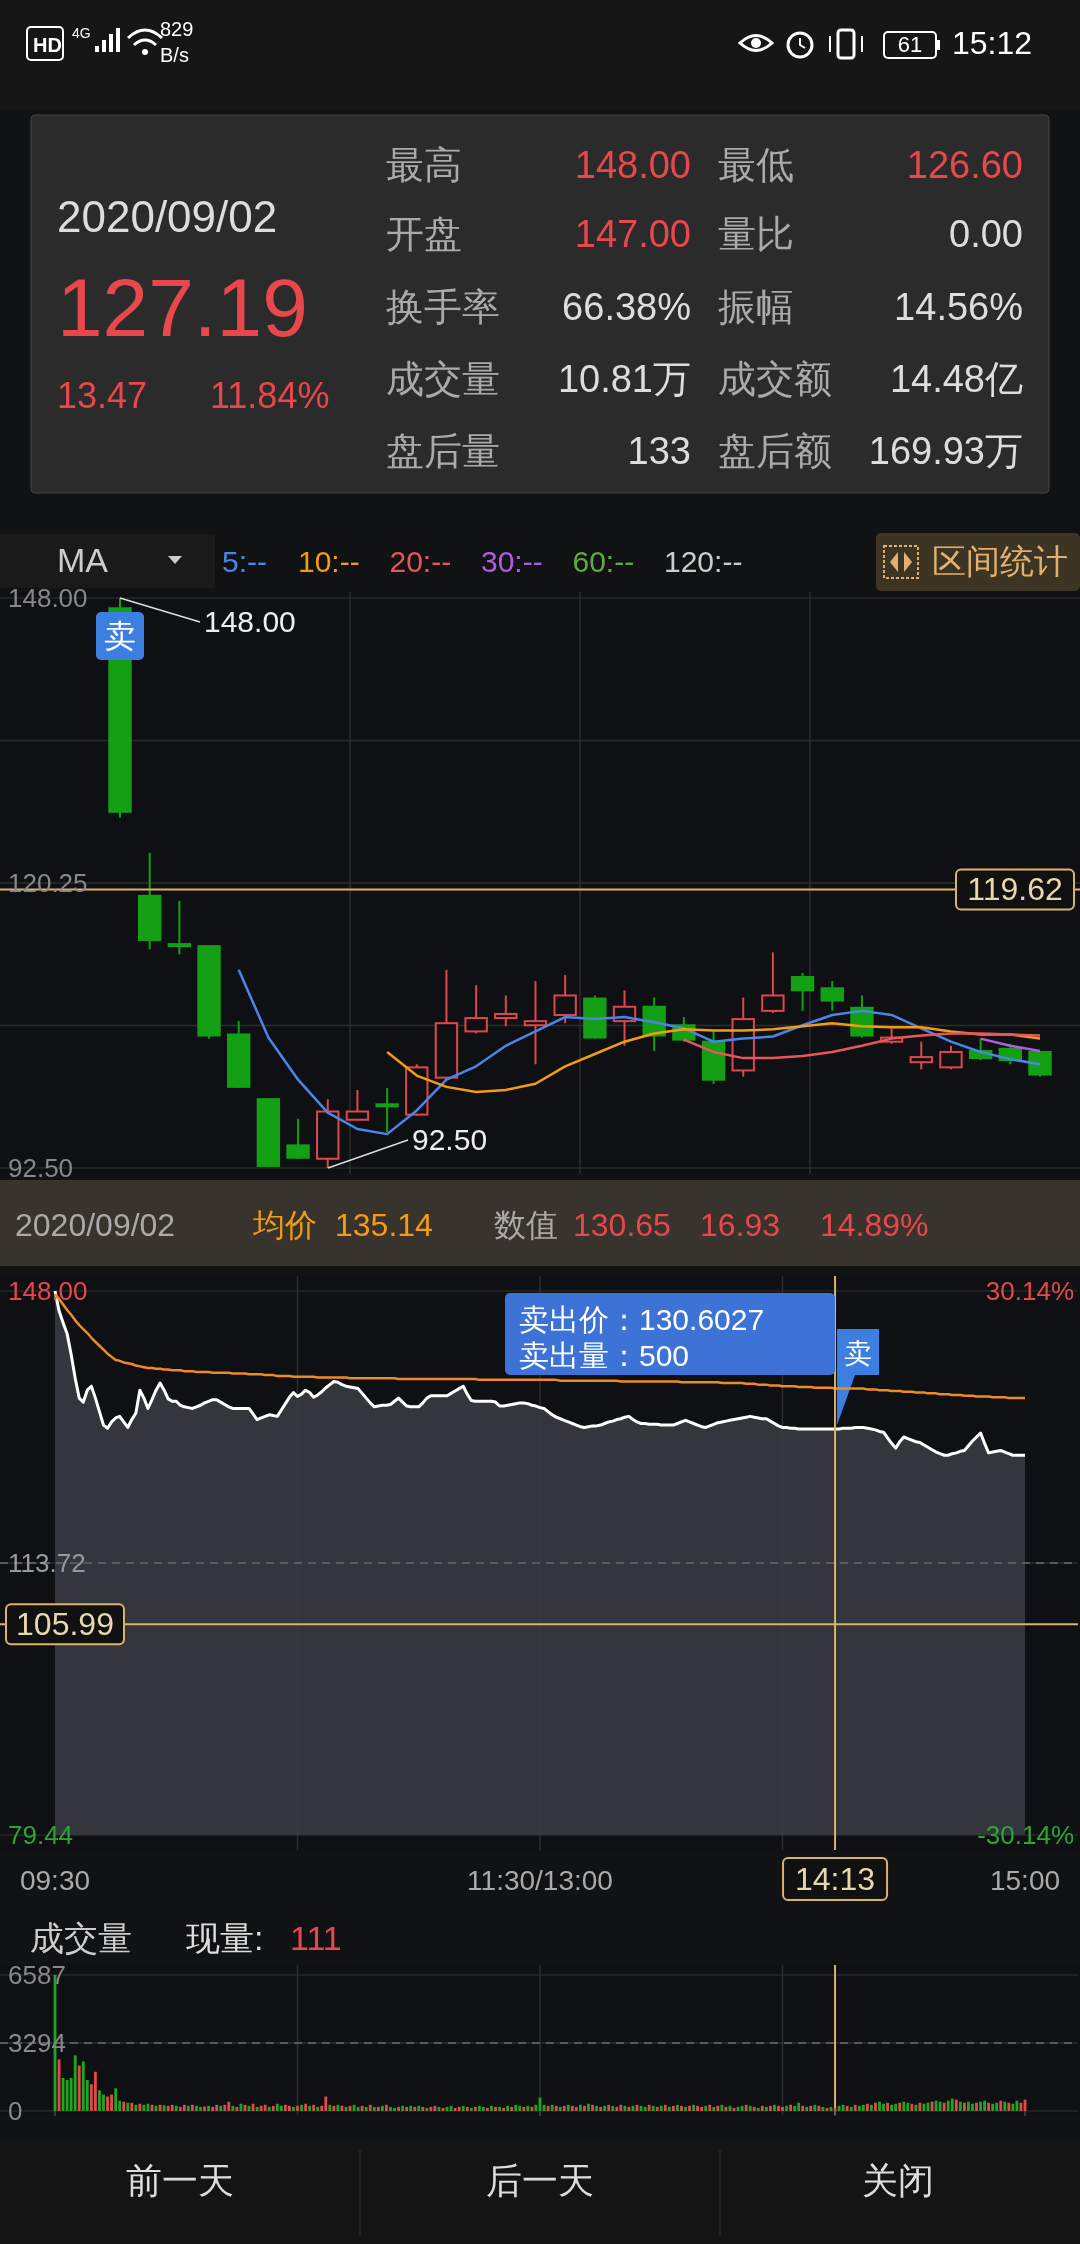 The width and height of the screenshot is (1080, 2244). Describe the element at coordinates (37, 1975) in the screenshot. I see `y-tick-label: 6587` at that location.